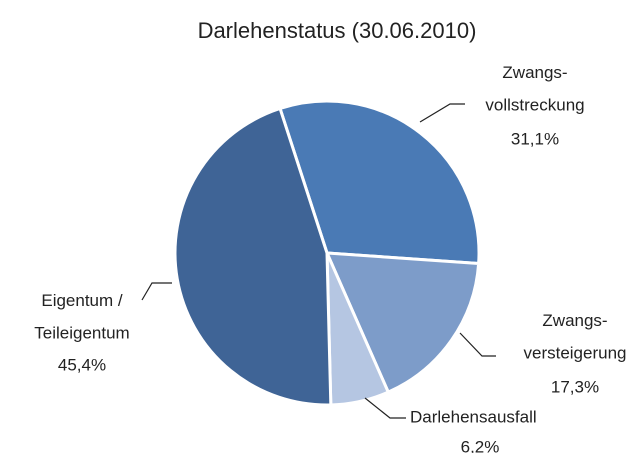 The image size is (641, 453). I want to click on chart-title: Darlehenstatus (30.06.2010), so click(337, 30).